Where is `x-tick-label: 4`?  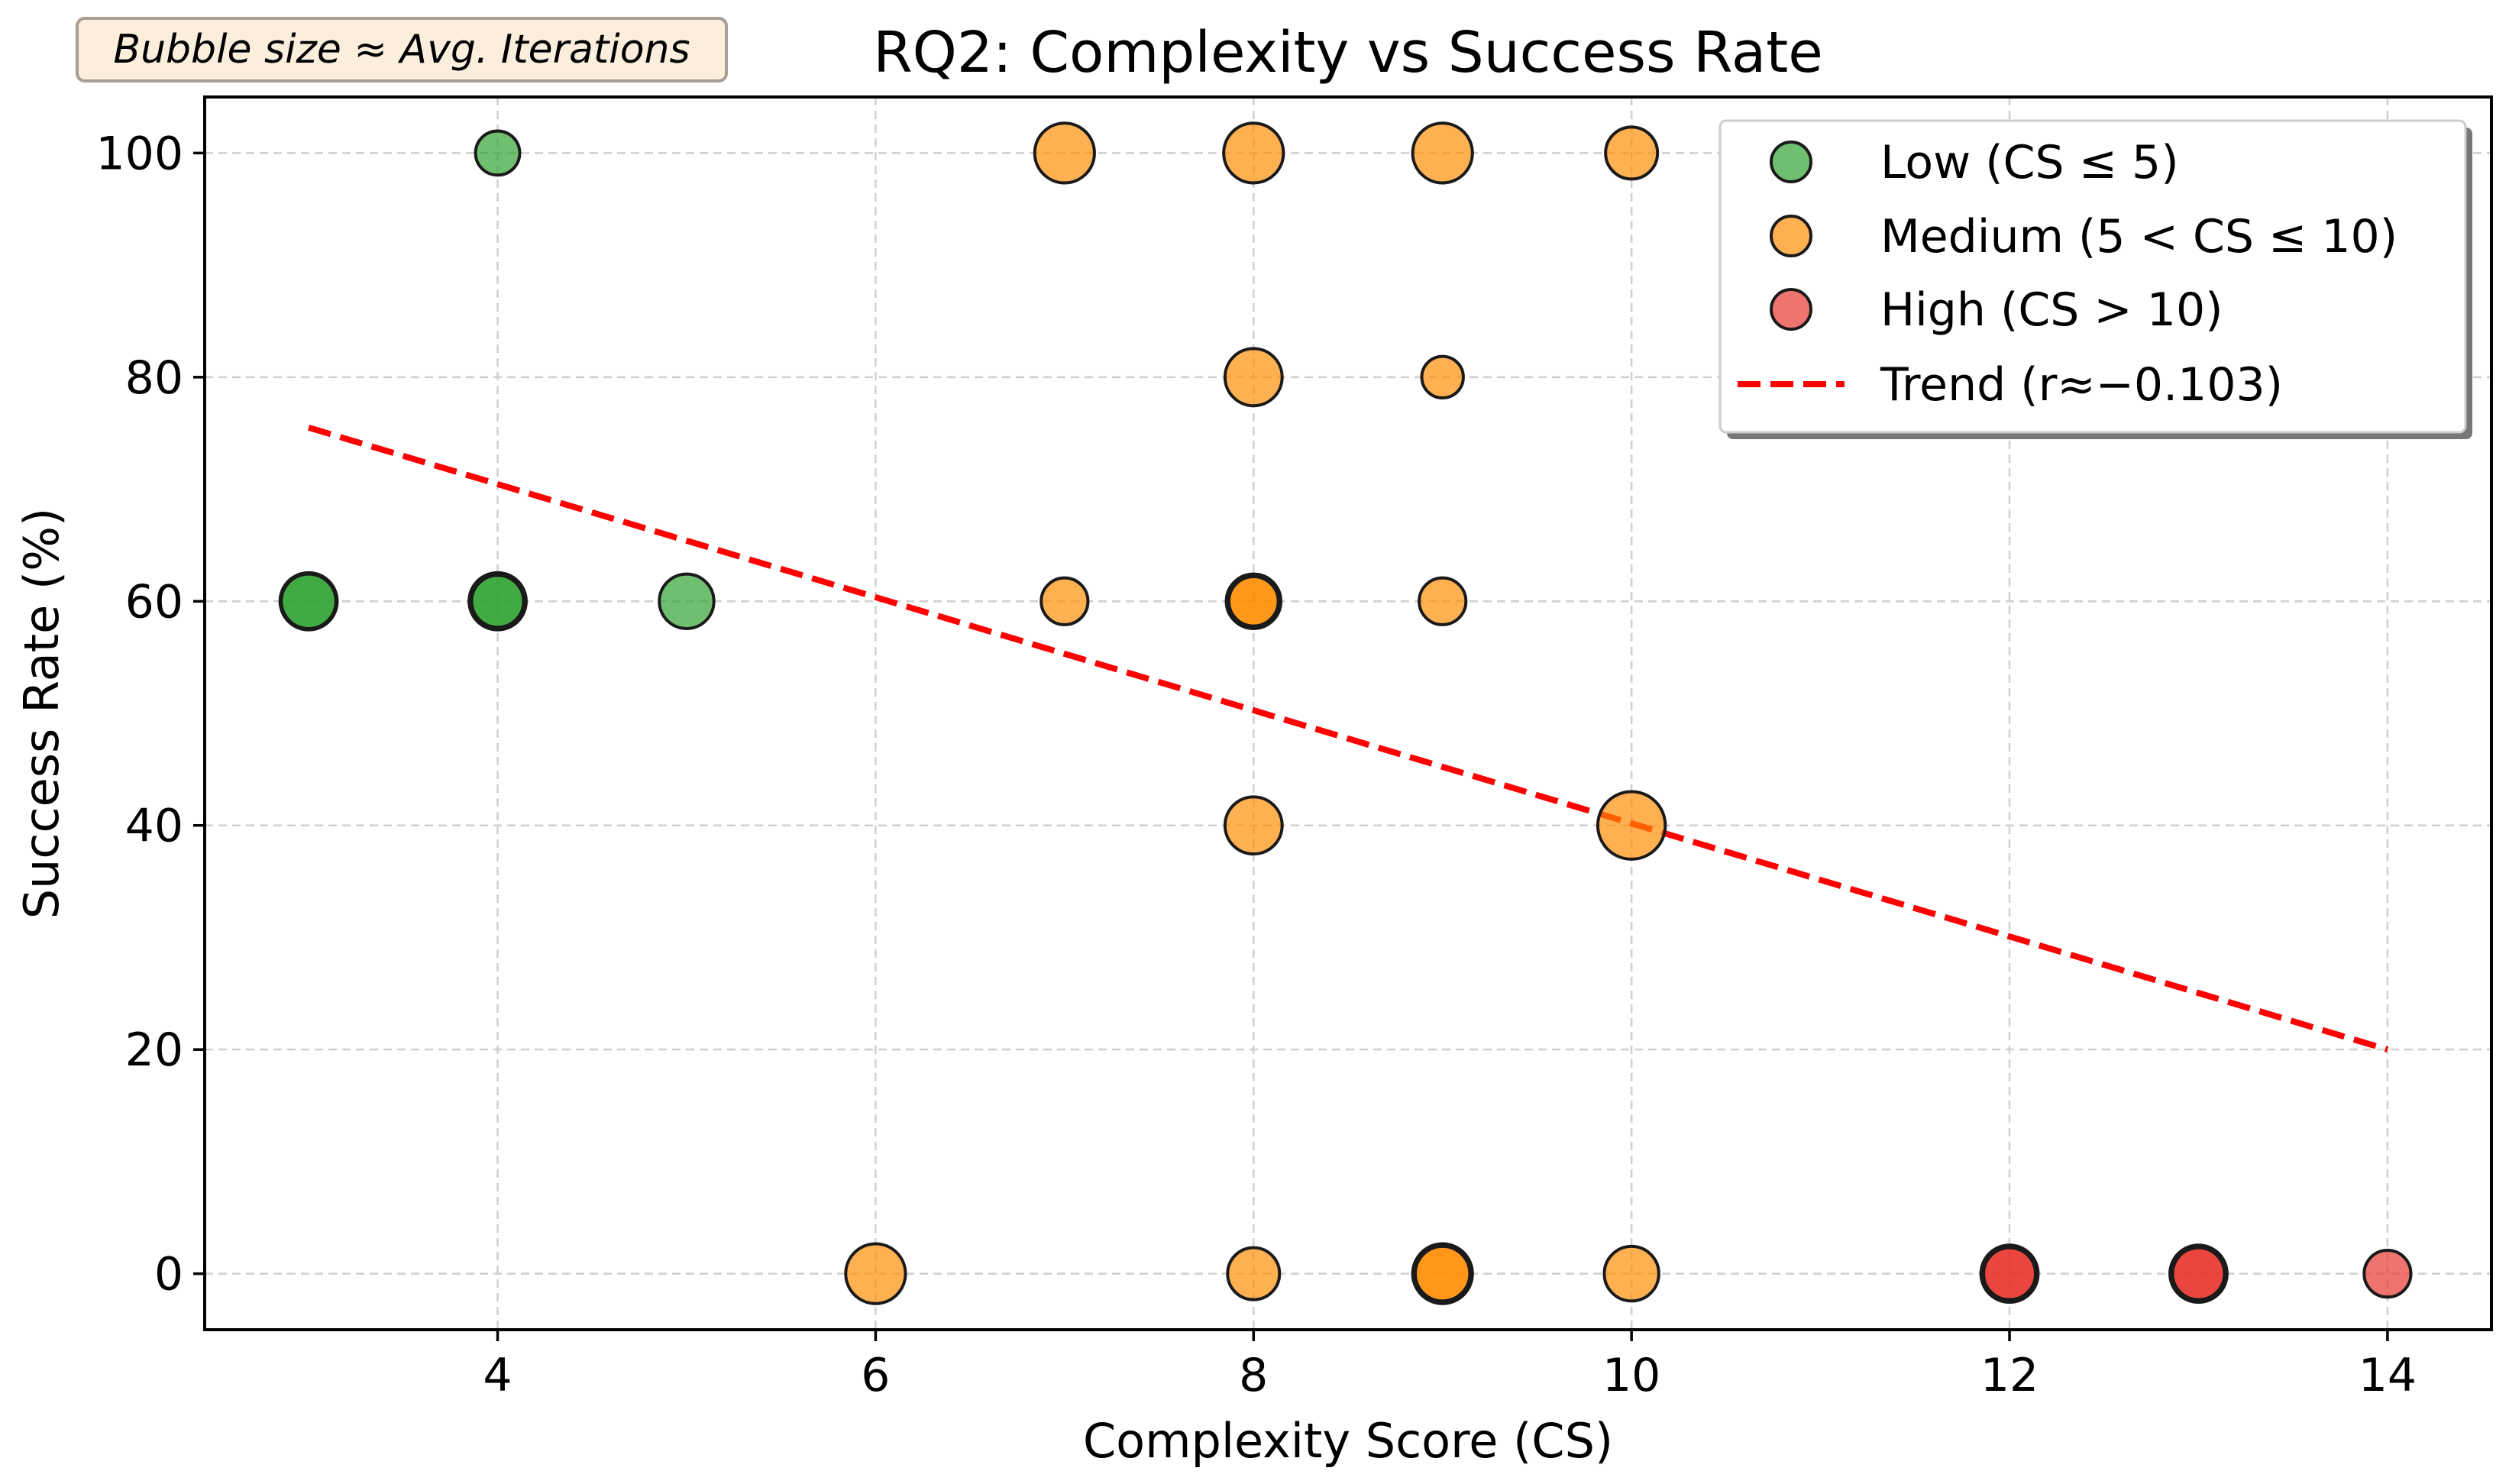
x-tick-label: 4 is located at coordinates (497, 1375).